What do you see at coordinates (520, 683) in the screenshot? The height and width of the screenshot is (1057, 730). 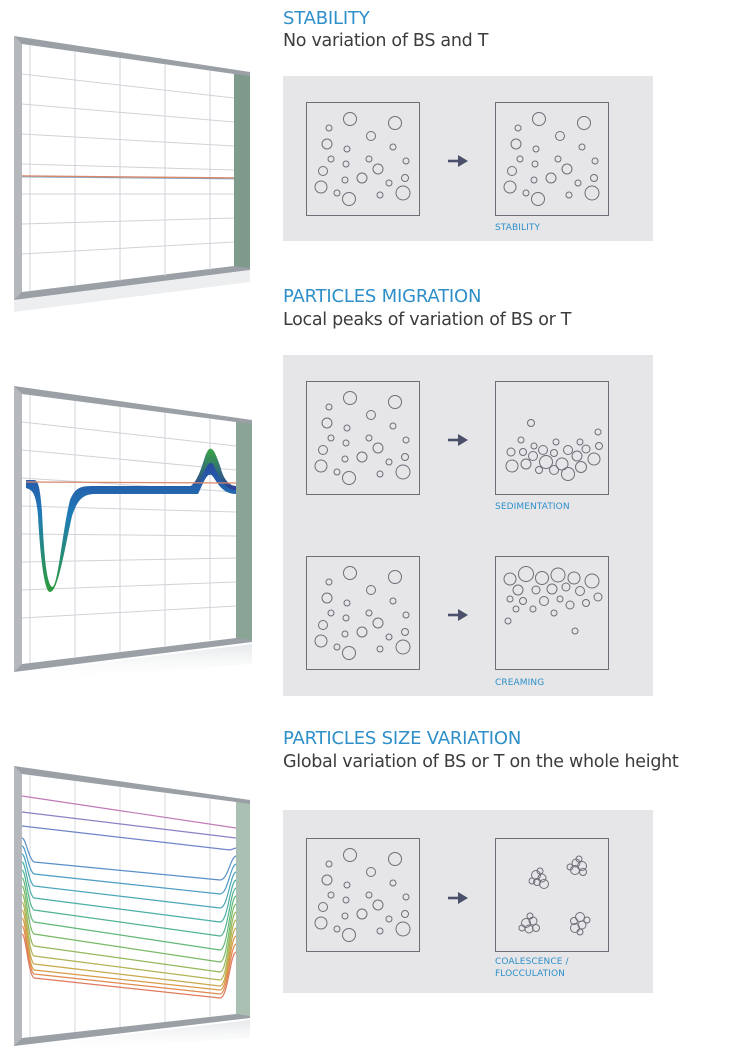 I see `caption-creaming: CREAMING` at bounding box center [520, 683].